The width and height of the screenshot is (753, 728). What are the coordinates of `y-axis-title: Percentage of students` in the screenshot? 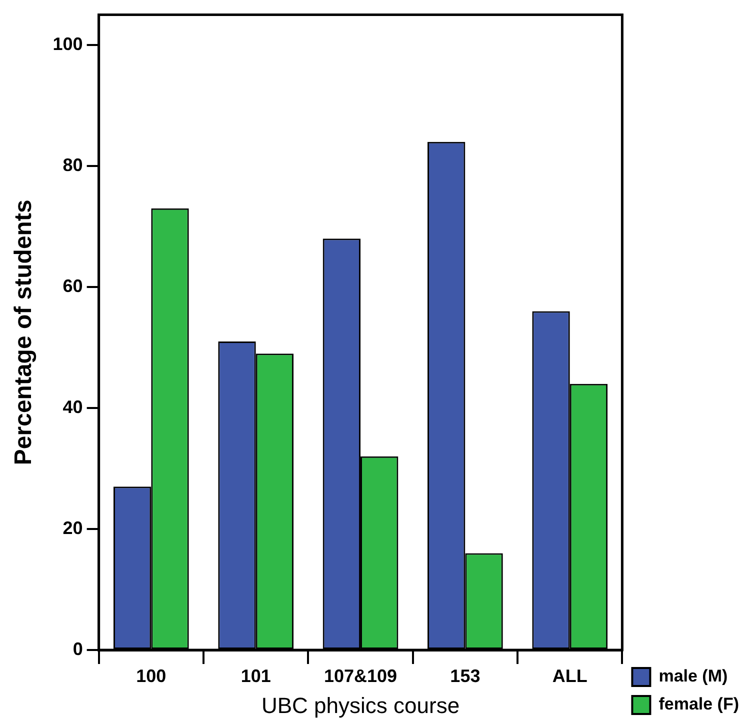 It's located at (24, 333).